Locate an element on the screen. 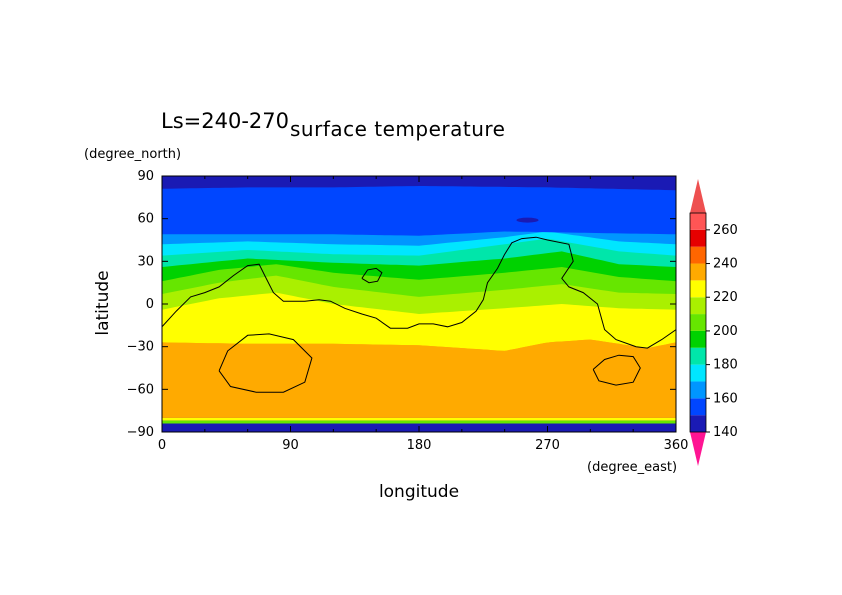 The image size is (842, 595). y-tick-label: 30 is located at coordinates (145, 261).